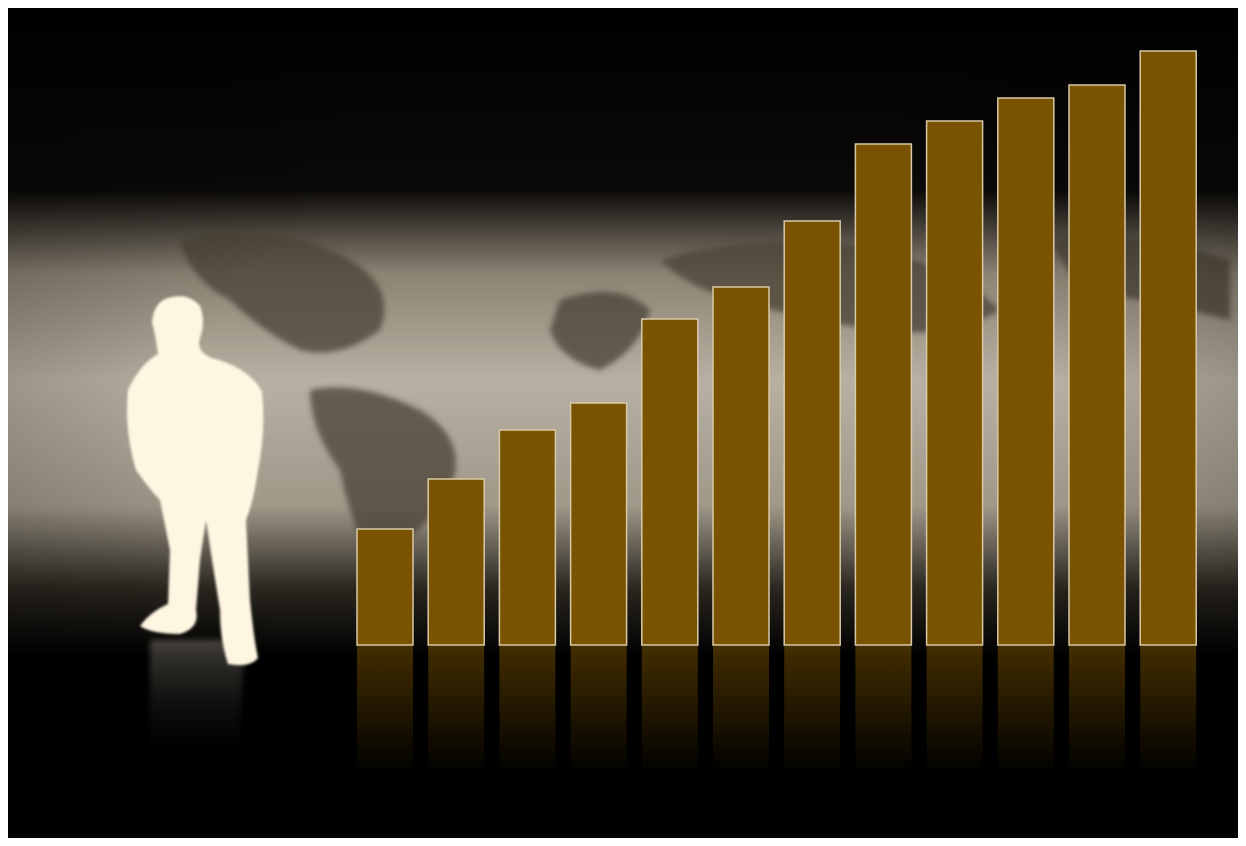 The image size is (1246, 846). Describe the element at coordinates (195, 481) in the screenshot. I see `person-silhouette` at that location.